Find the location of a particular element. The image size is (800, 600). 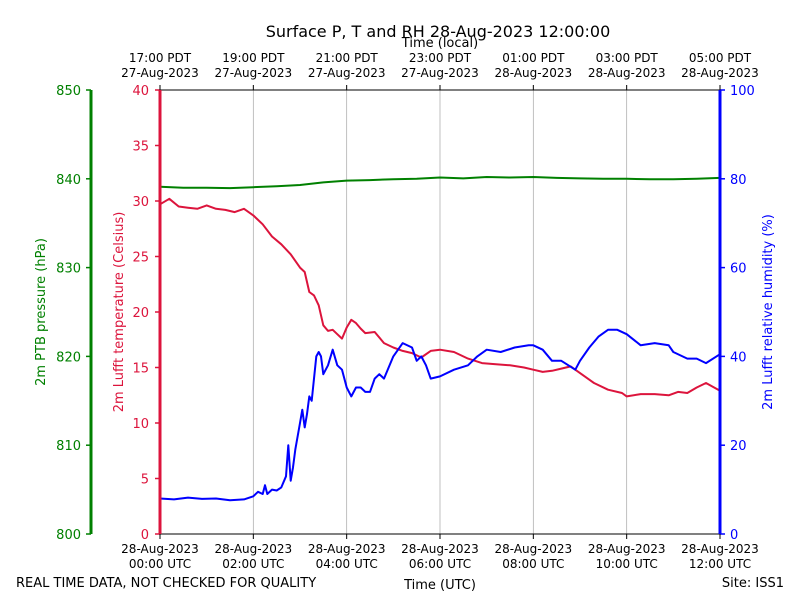

humidity-tick-label: 100 is located at coordinates (742, 91).